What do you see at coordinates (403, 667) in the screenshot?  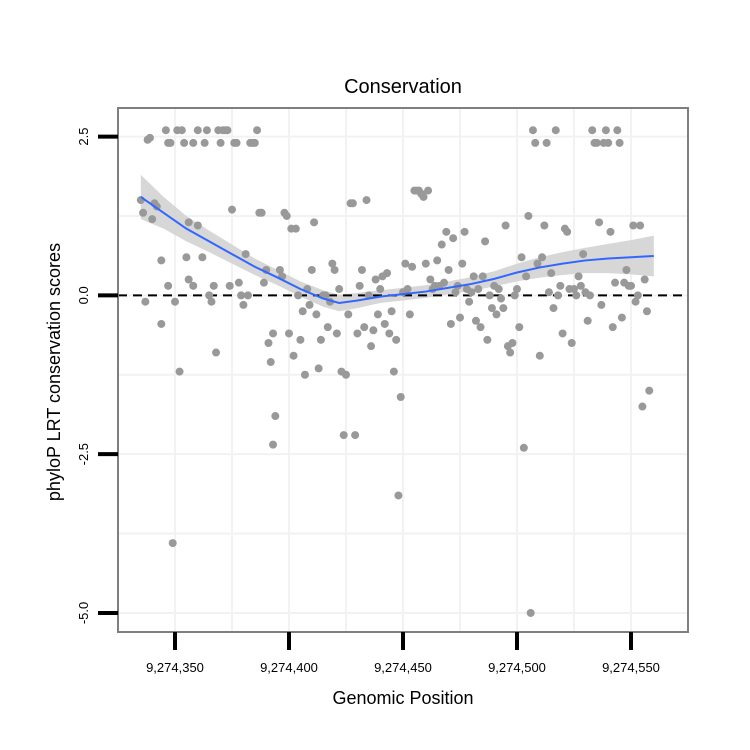 I see `x-tick-label: 9,274,450` at bounding box center [403, 667].